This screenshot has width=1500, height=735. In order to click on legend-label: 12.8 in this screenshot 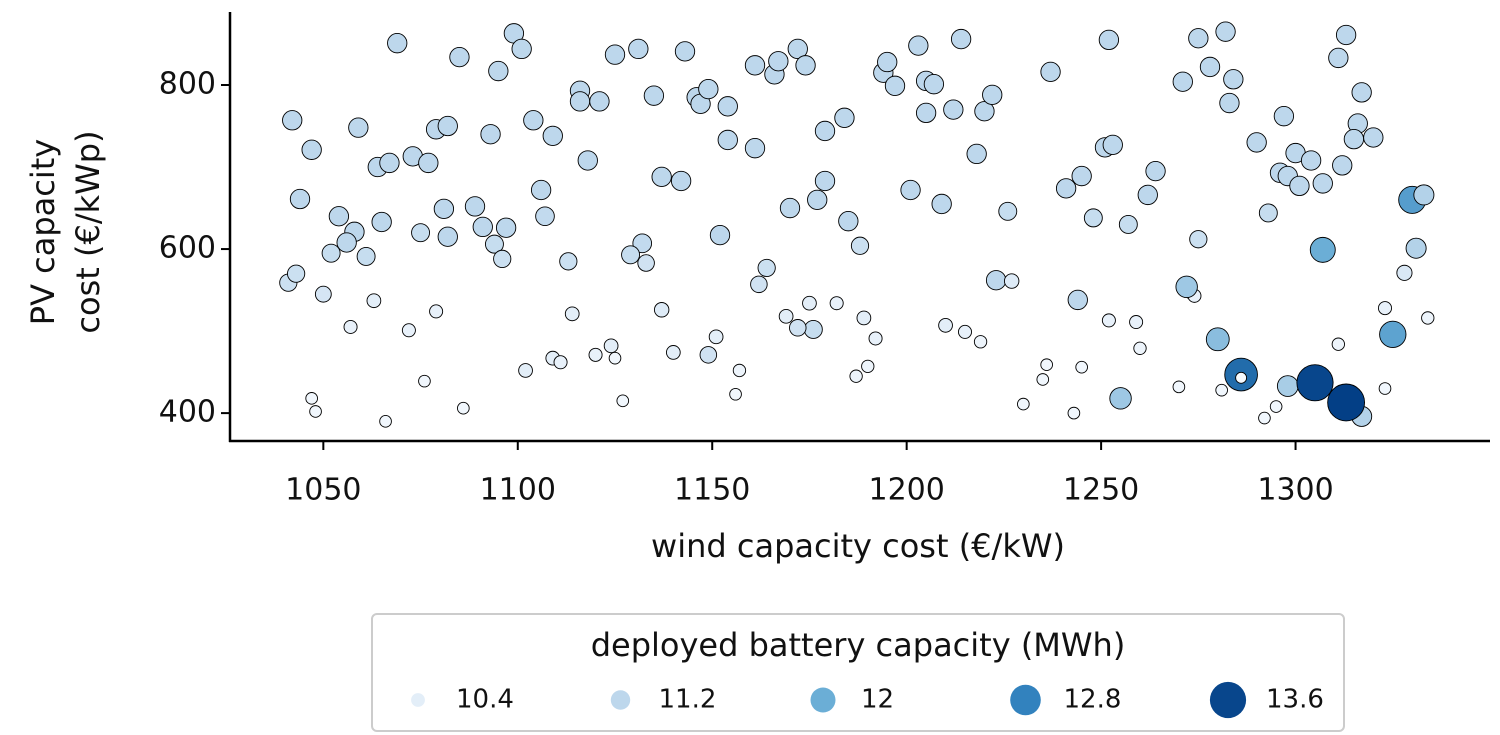, I will do `click(1093, 700)`.